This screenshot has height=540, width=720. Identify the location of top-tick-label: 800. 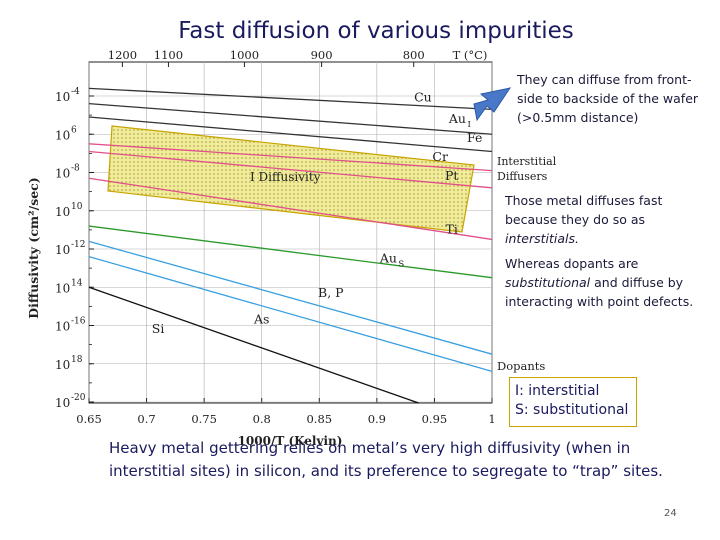
(414, 55).